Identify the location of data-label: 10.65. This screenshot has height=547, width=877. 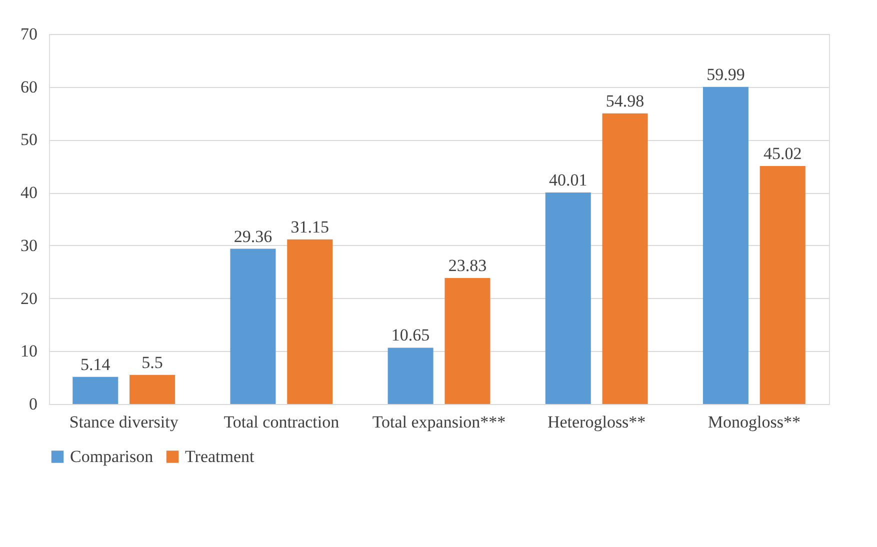
(410, 335).